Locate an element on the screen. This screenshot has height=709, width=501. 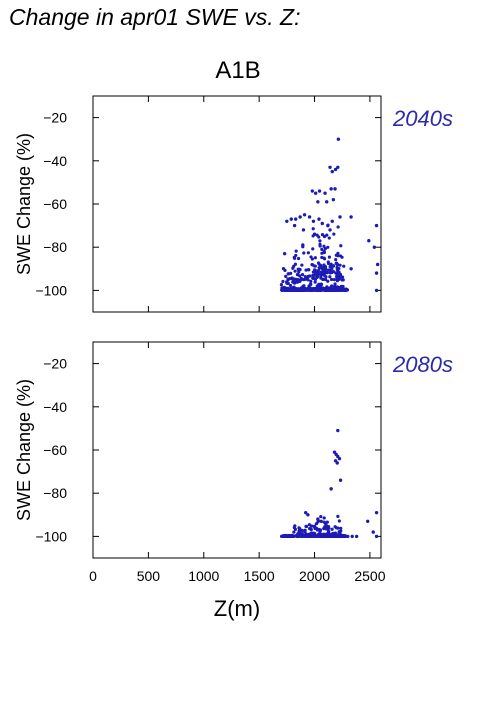
x-tick-label: 2000 is located at coordinates (314, 576).